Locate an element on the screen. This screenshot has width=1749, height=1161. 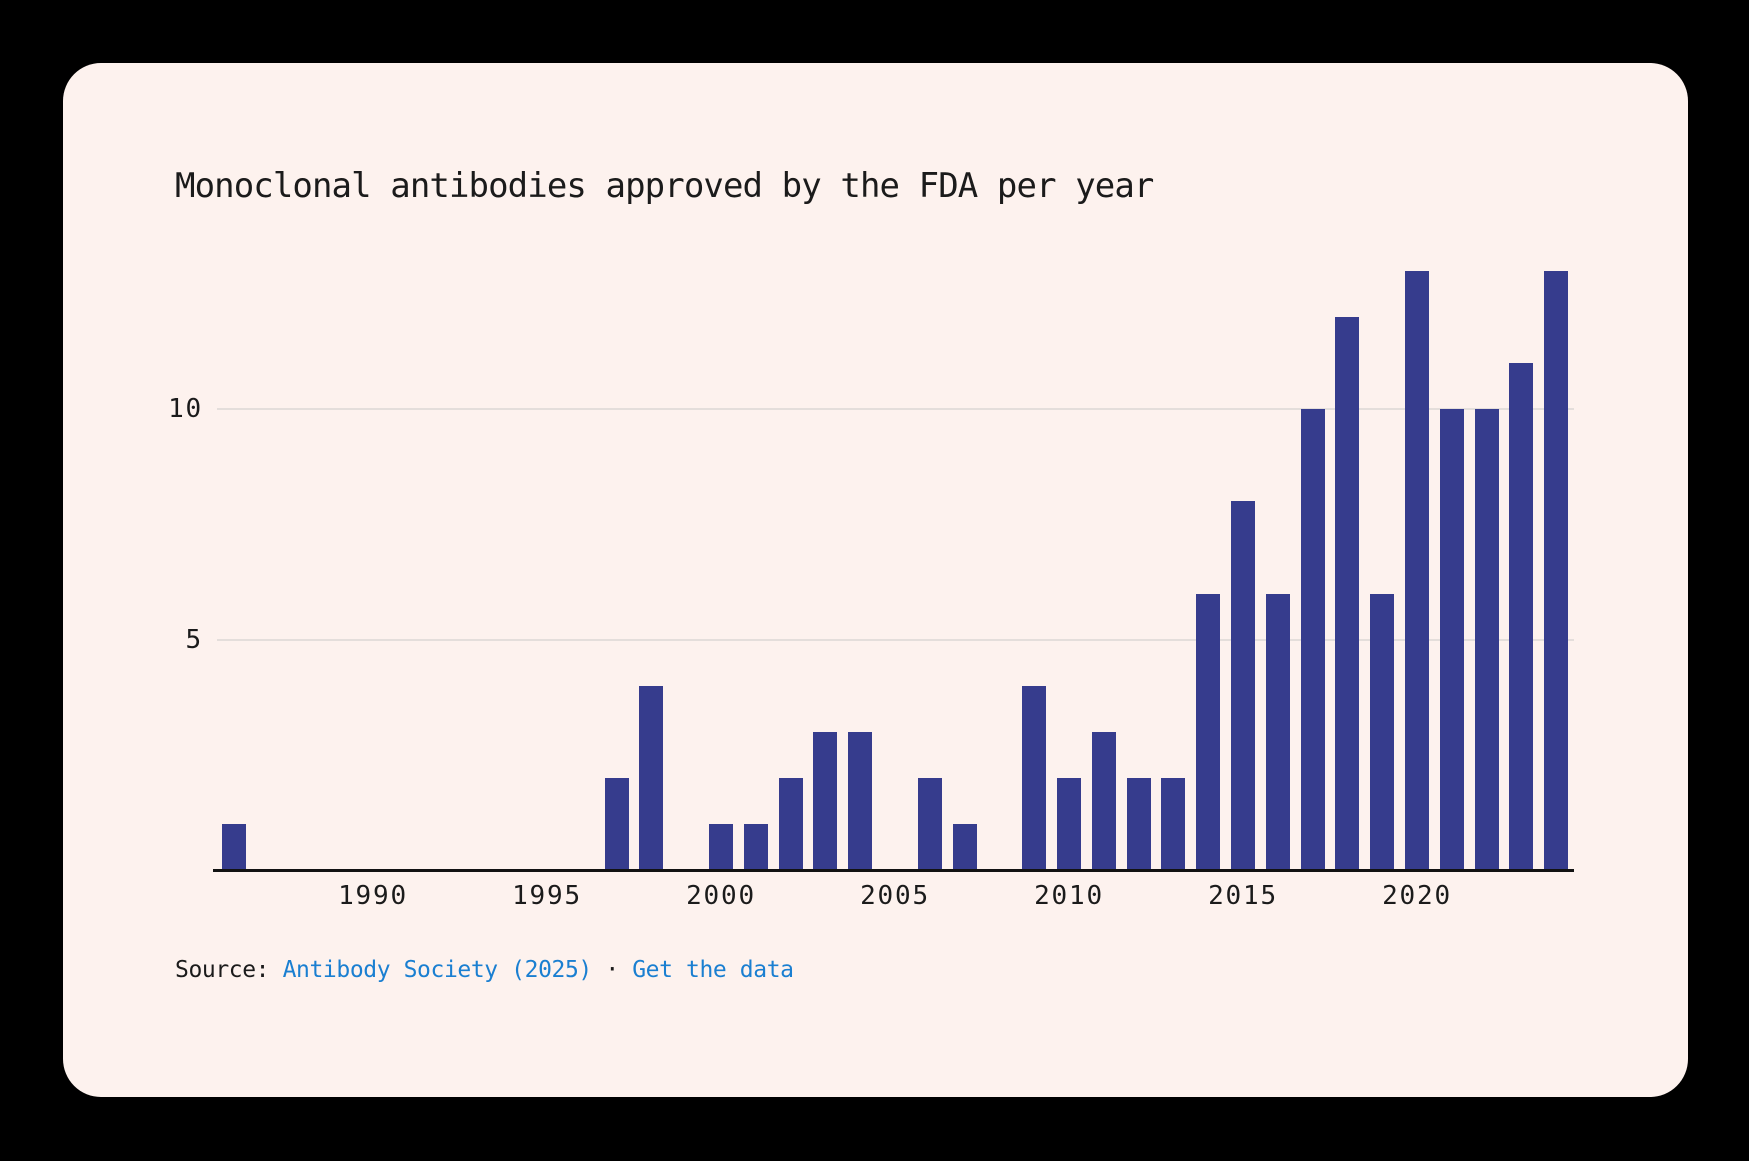
bar-1986 is located at coordinates (234, 847).